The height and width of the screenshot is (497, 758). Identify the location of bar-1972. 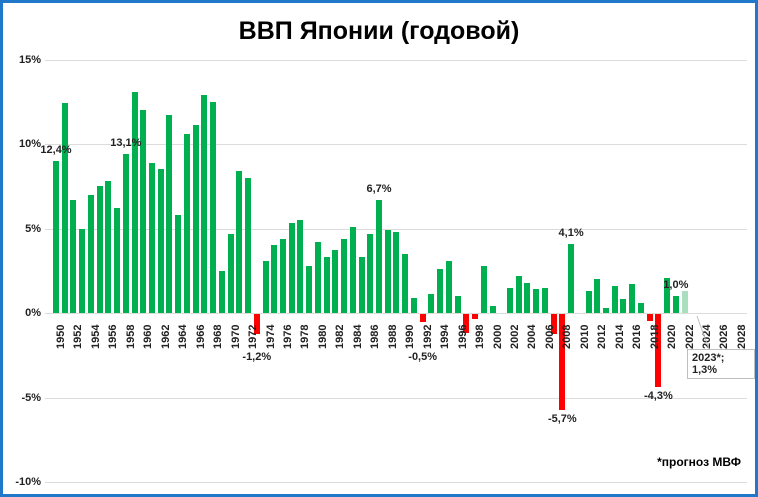
(239, 242).